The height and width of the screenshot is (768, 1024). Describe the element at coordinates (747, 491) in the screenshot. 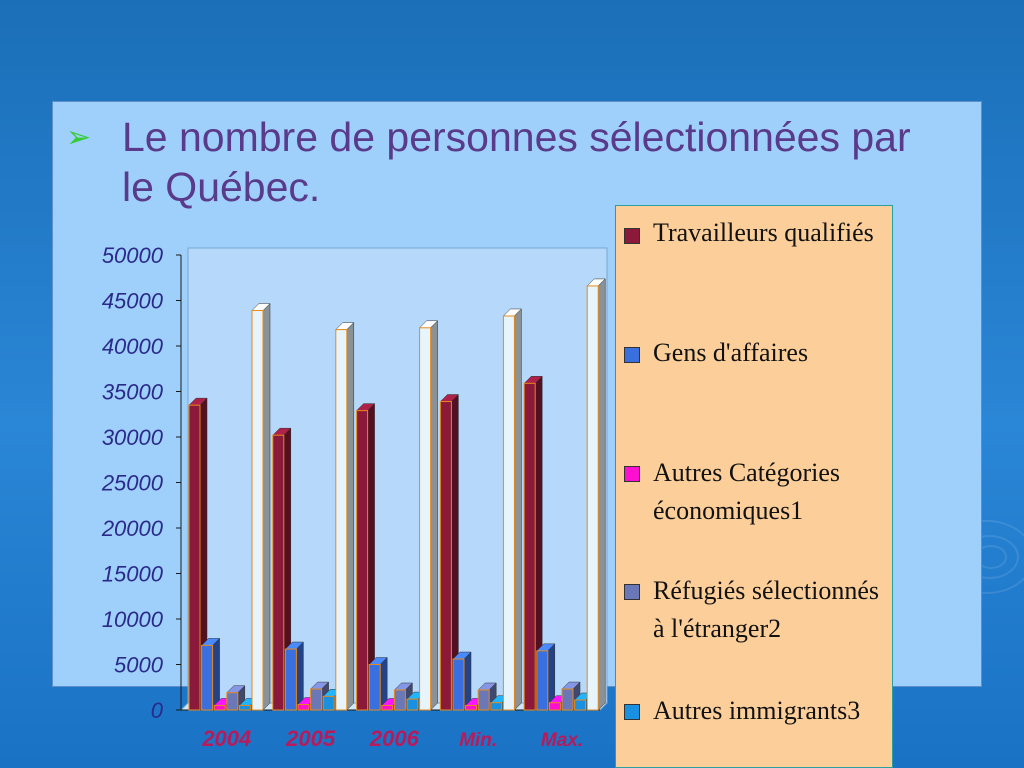

I see `legend-label: Autres Catégories économiques1` at that location.